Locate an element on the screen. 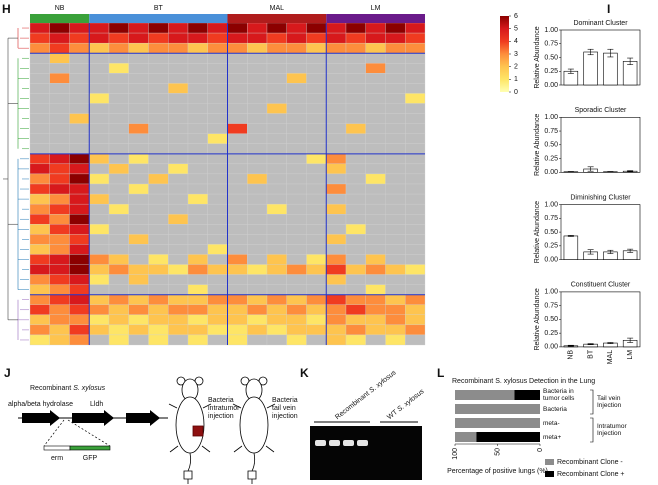 The width and height of the screenshot is (658, 485). insert-guide is located at coordinates (89, 433).